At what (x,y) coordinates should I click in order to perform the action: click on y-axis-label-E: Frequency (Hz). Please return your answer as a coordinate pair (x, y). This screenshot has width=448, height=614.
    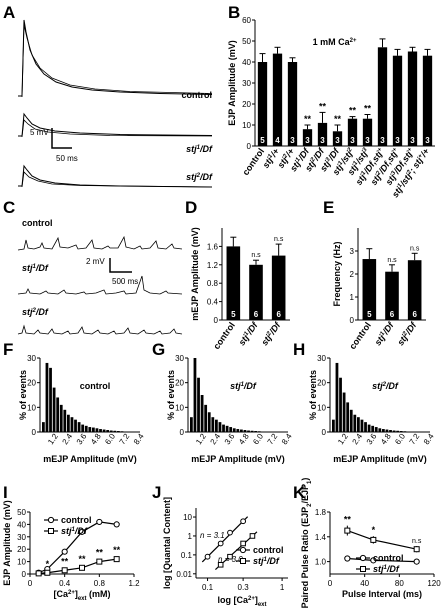
    Looking at the image, I should click on (337, 273).